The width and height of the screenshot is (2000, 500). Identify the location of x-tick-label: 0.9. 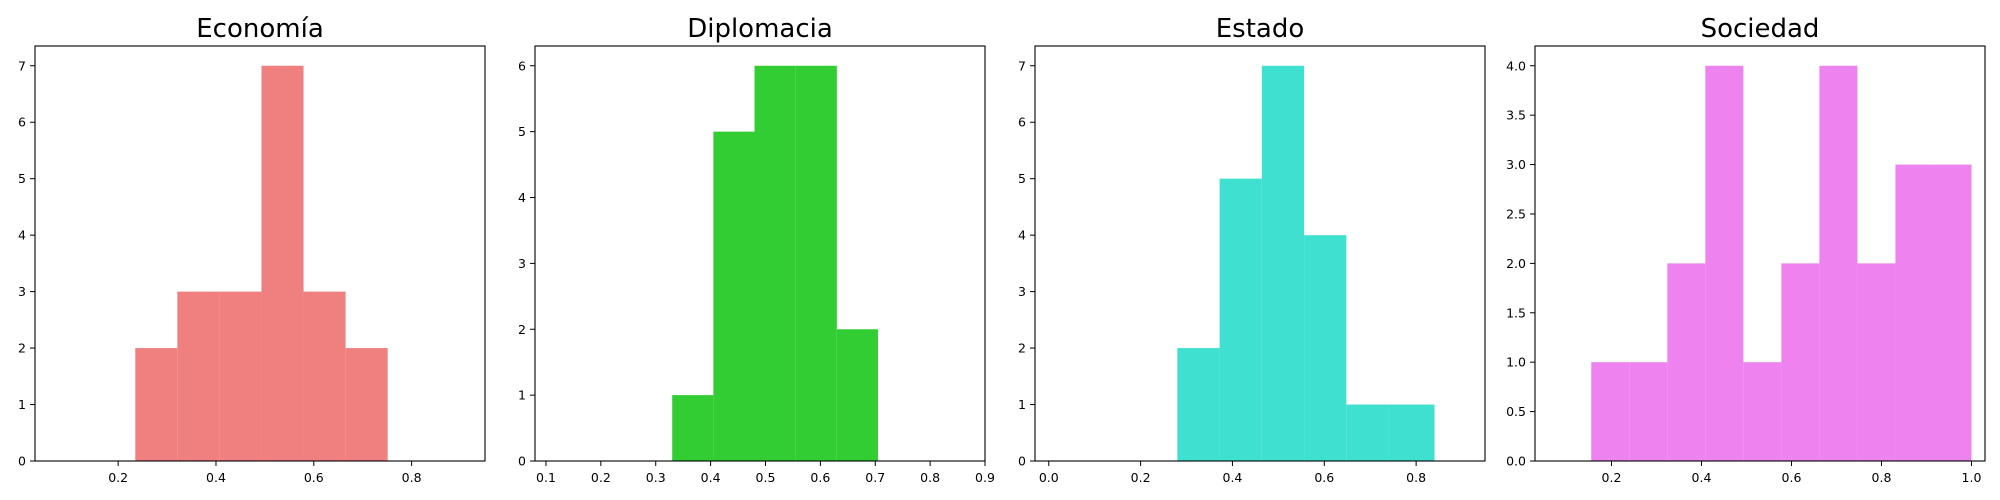
(985, 477).